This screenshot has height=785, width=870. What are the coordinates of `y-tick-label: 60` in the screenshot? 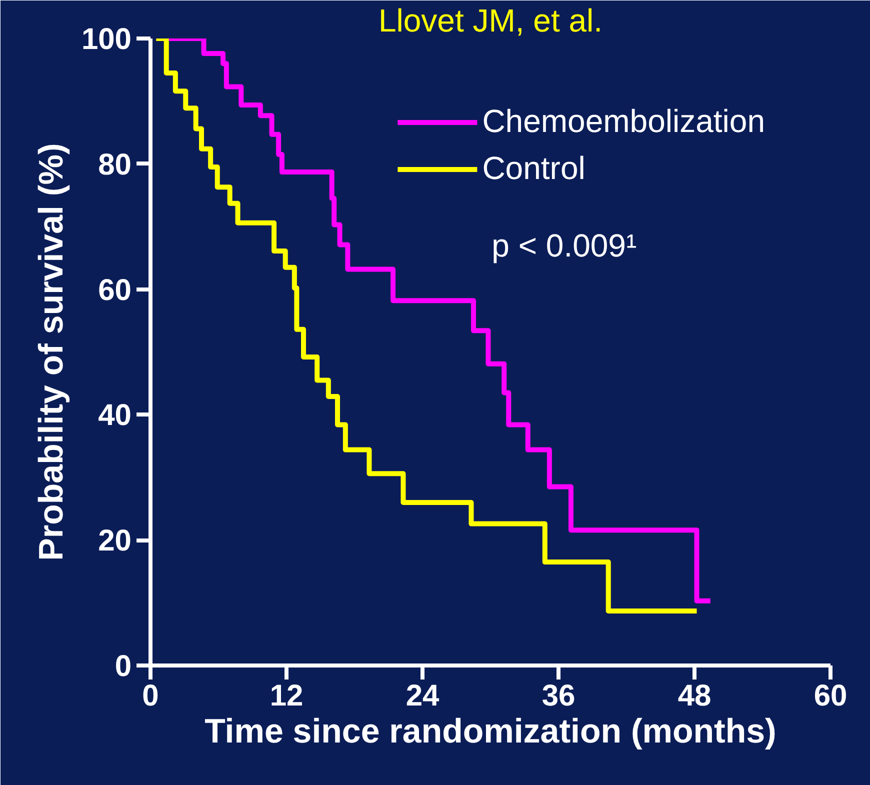 It's located at (115, 290).